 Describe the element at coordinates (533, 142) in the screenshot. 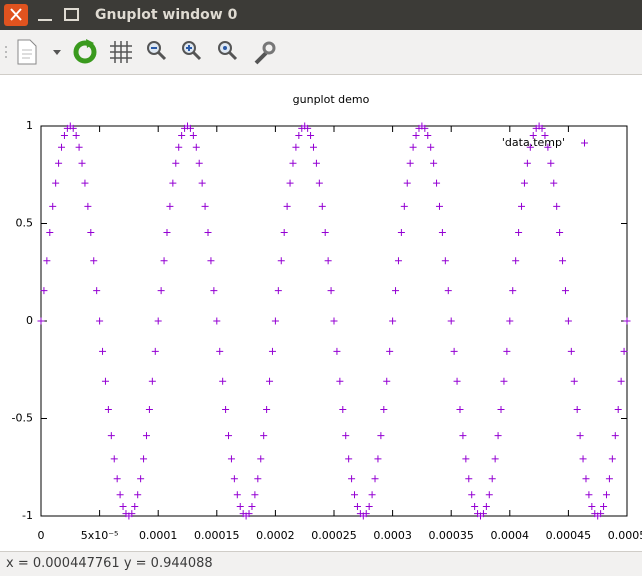

I see `legend-label: 'data.temp'` at that location.